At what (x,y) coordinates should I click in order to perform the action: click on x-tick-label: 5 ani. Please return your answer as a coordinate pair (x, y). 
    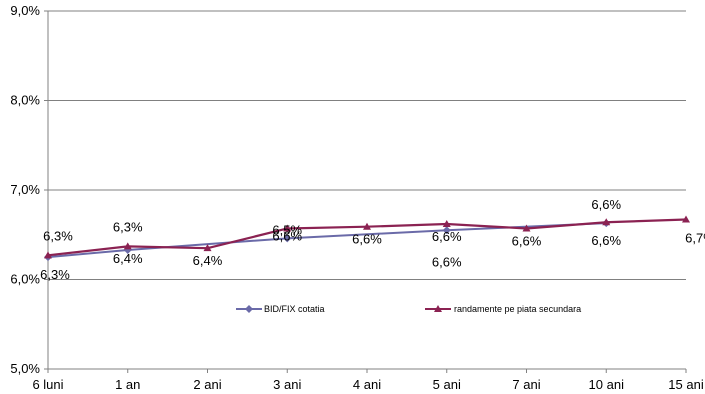
    Looking at the image, I should click on (447, 384).